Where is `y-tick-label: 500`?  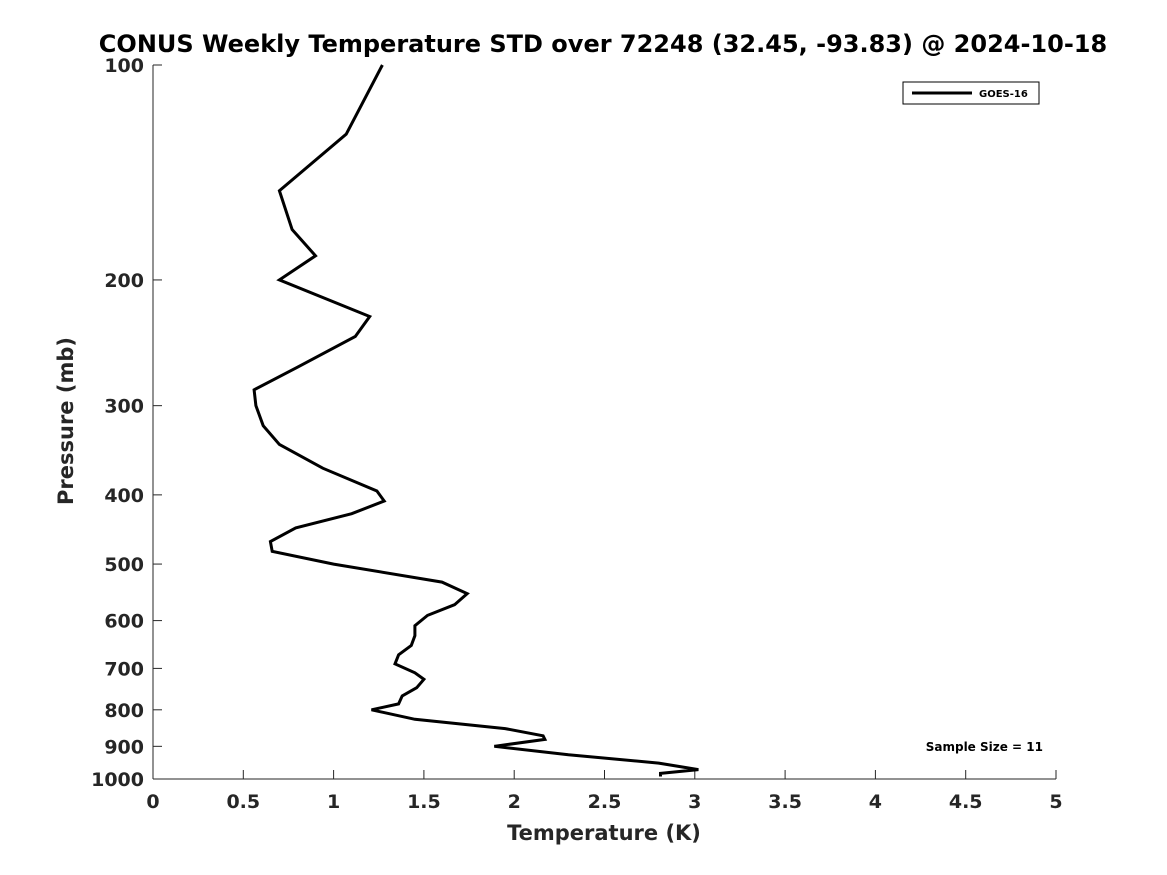 y-tick-label: 500 is located at coordinates (124, 565).